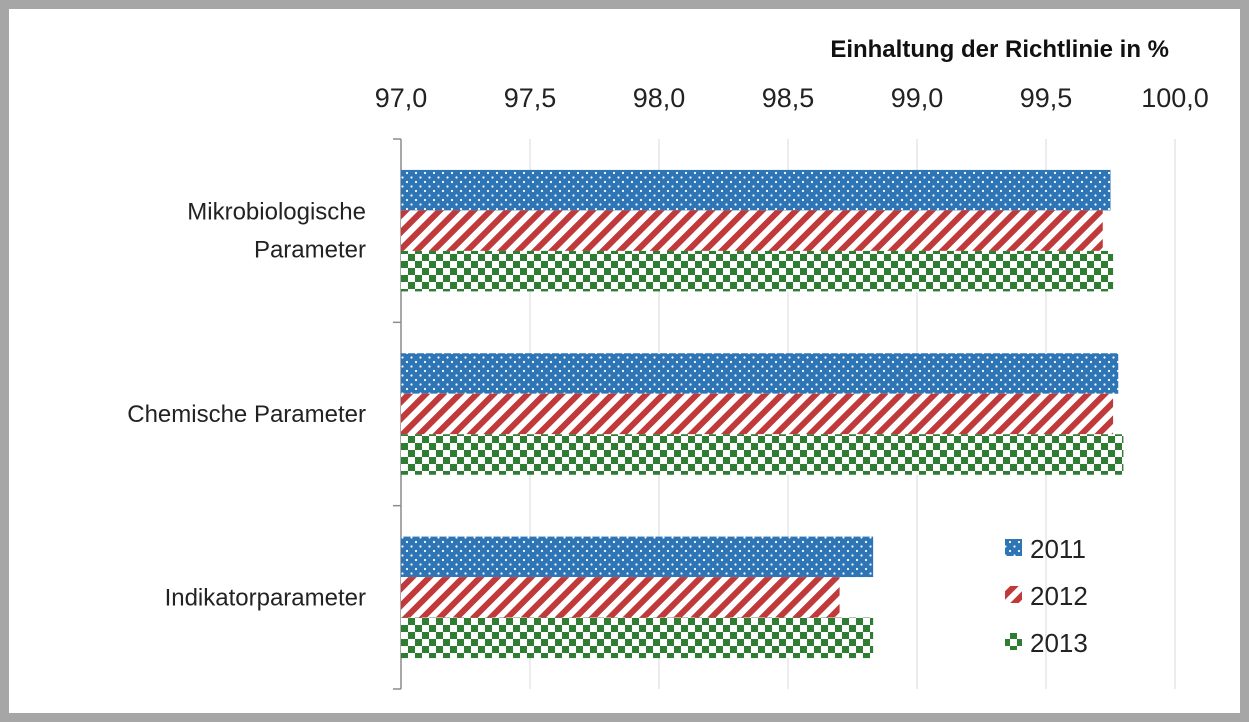 This screenshot has width=1249, height=722. I want to click on x-tick-label: 98,5, so click(788, 98).